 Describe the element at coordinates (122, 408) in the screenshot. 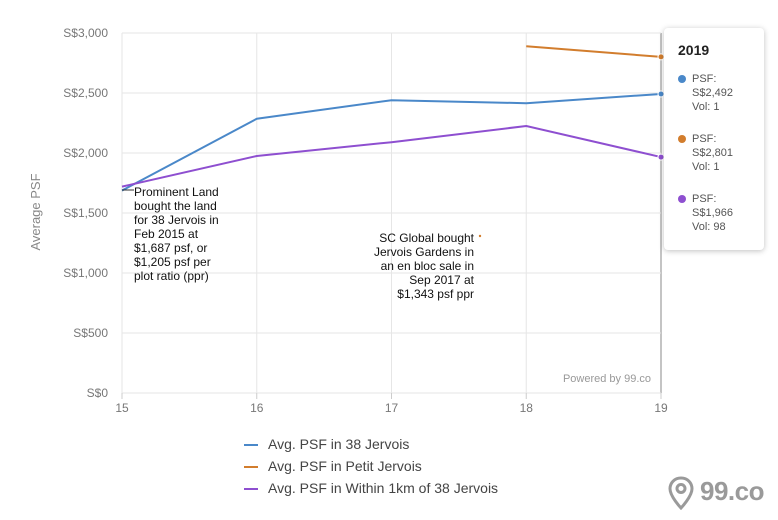

I see `x-tick-label: 15` at that location.